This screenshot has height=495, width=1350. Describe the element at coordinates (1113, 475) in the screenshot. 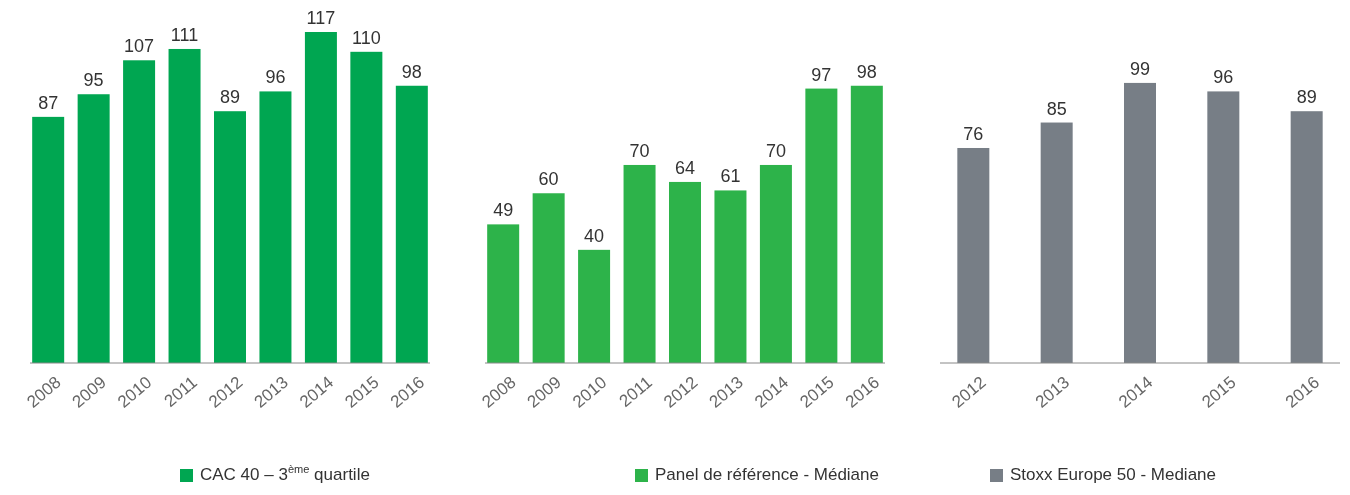

I see `legend-label: Stoxx Europe 50 - Mediane` at that location.